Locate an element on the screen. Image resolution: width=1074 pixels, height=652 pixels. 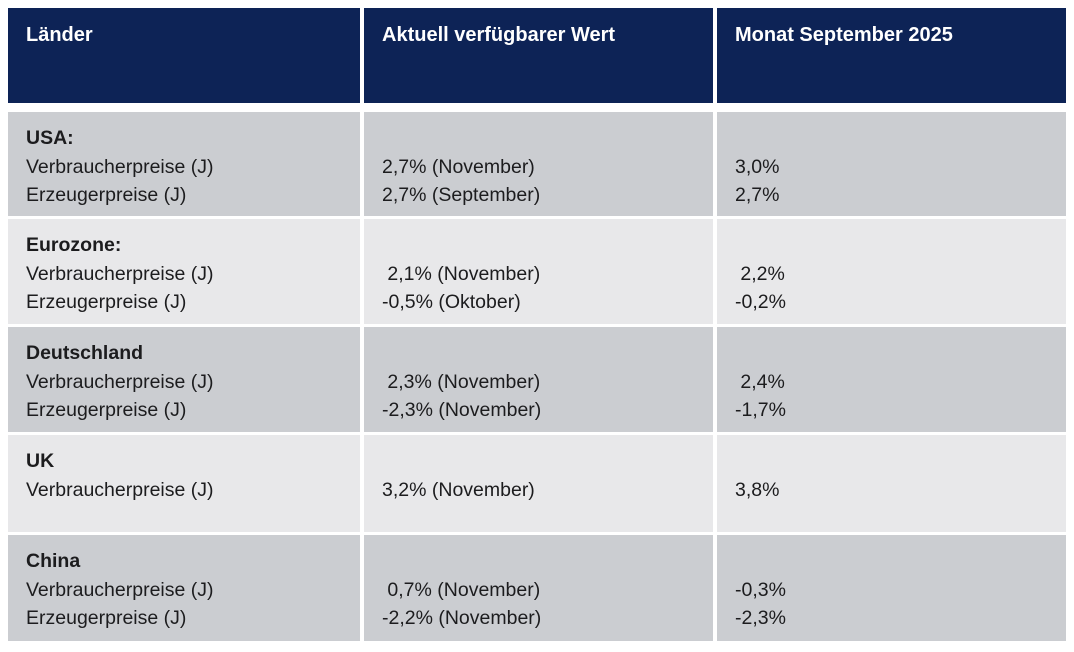
current-value: 2,1% (November) is located at coordinates (461, 273).